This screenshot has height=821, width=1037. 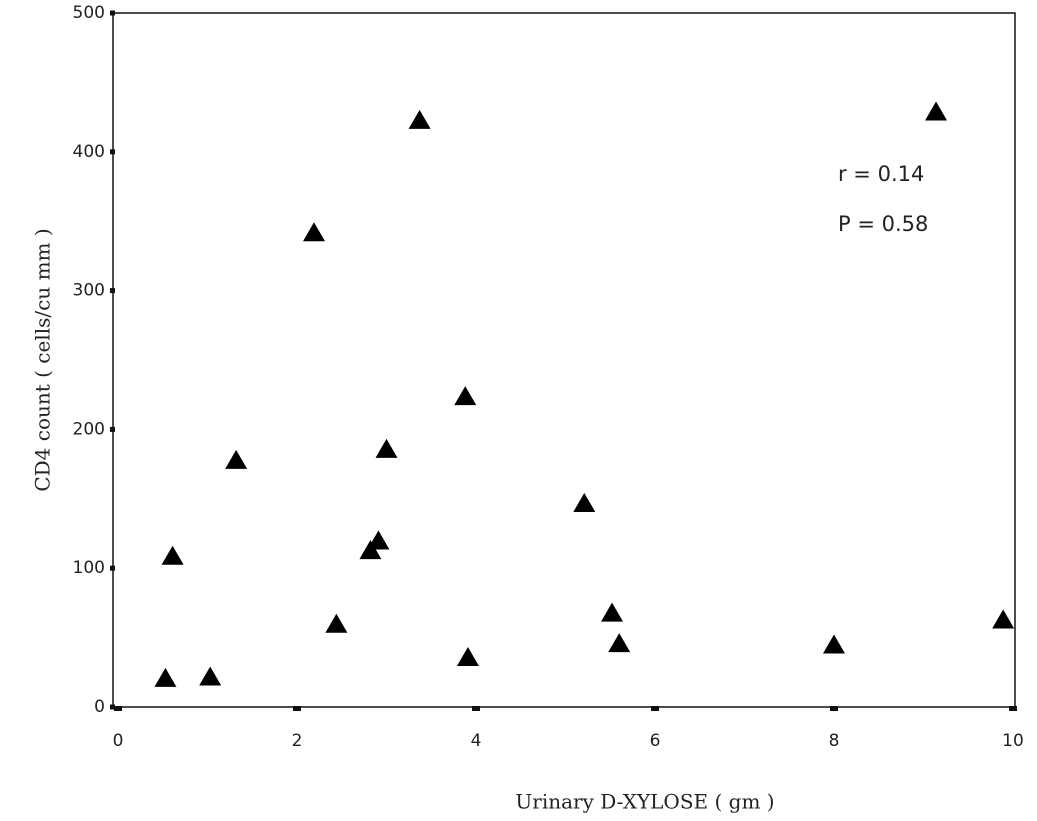 I want to click on x-tick-label: 6, so click(x=655, y=741).